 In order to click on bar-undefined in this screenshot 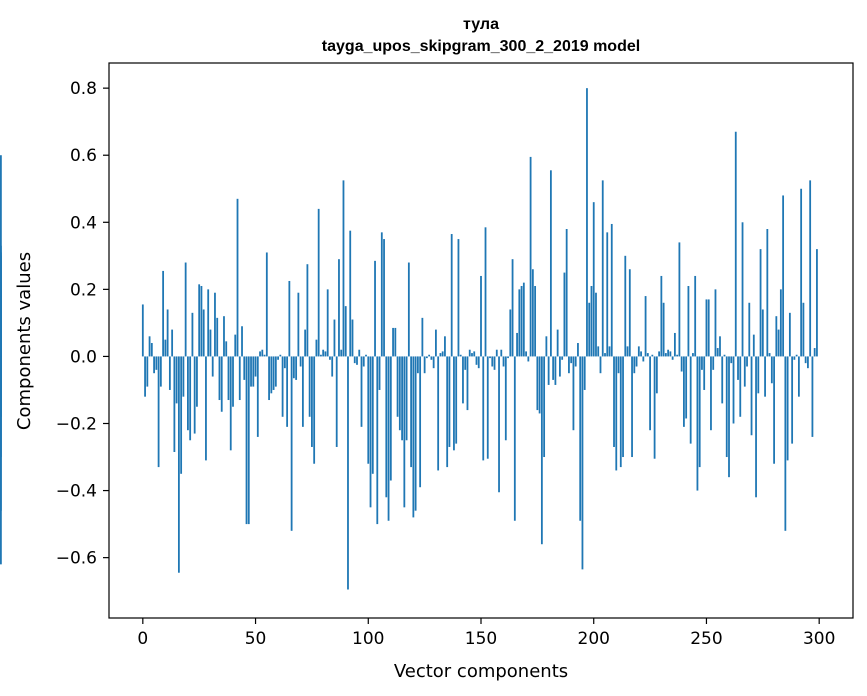, I will do `click(1, 460)`.